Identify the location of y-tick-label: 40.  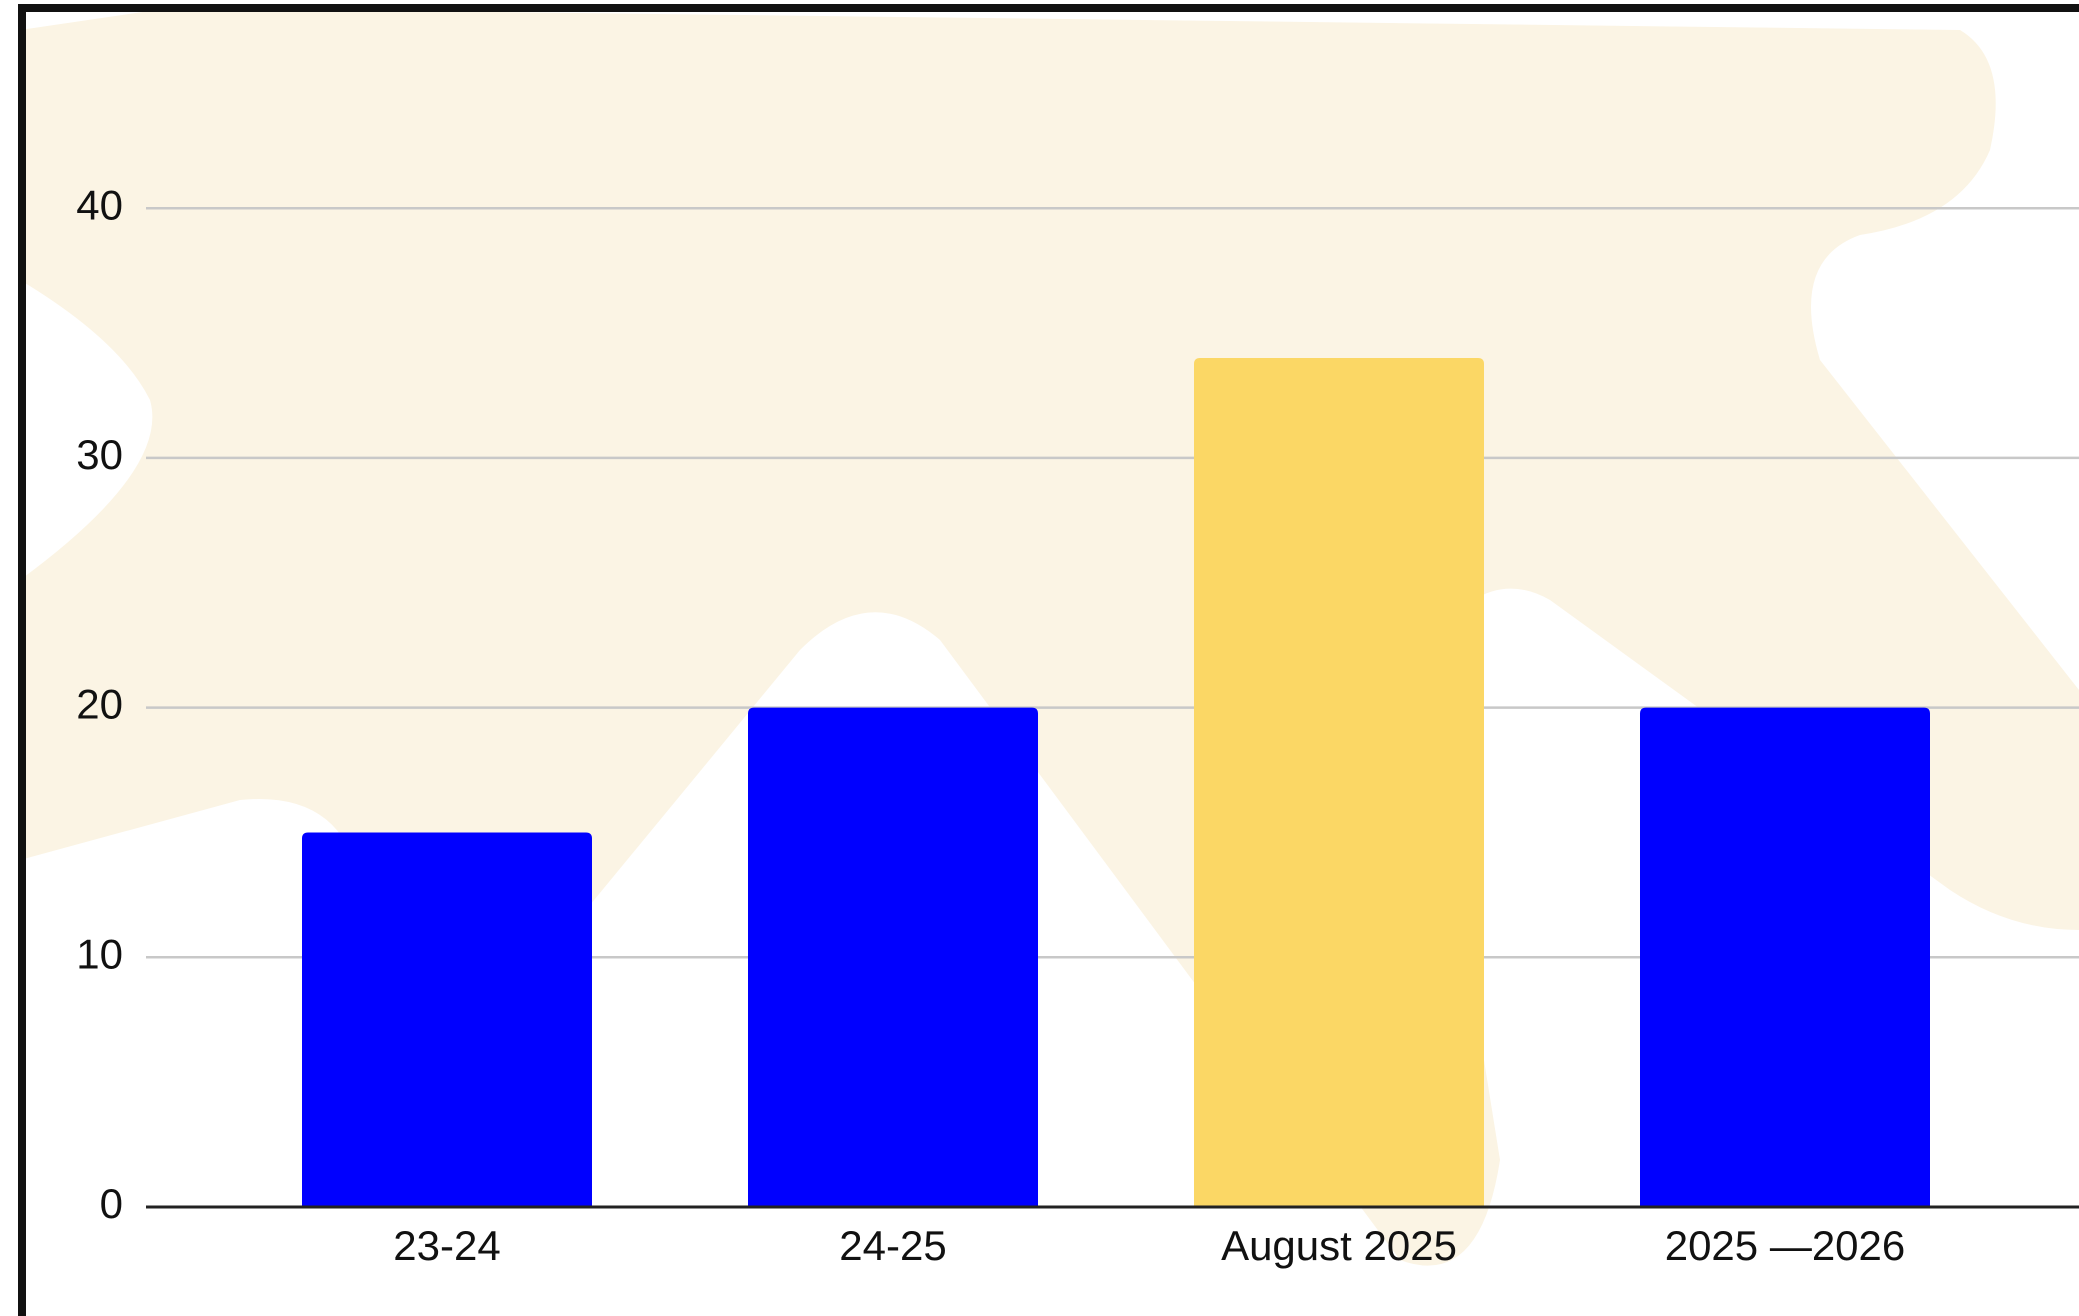
(99, 204).